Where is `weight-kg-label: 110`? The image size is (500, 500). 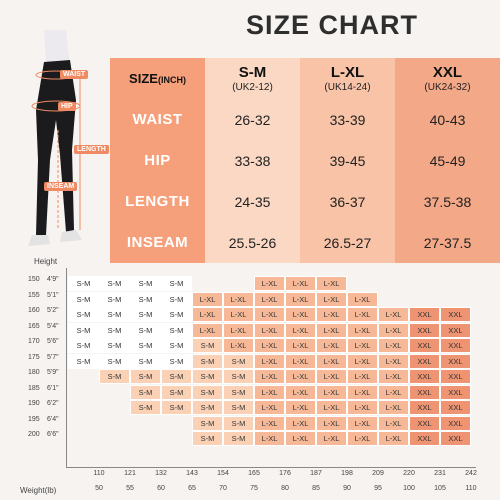
weight-kg-label: 110 is located at coordinates (471, 488).